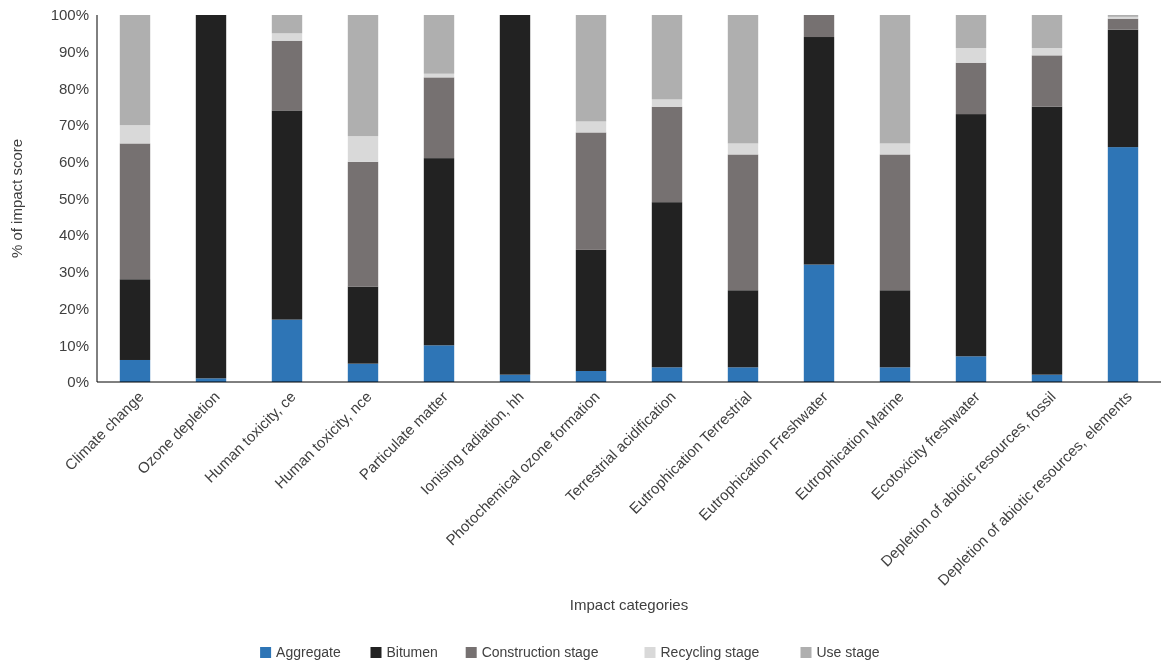  Describe the element at coordinates (412, 651) in the screenshot. I see `legend-label: Bitumen` at that location.